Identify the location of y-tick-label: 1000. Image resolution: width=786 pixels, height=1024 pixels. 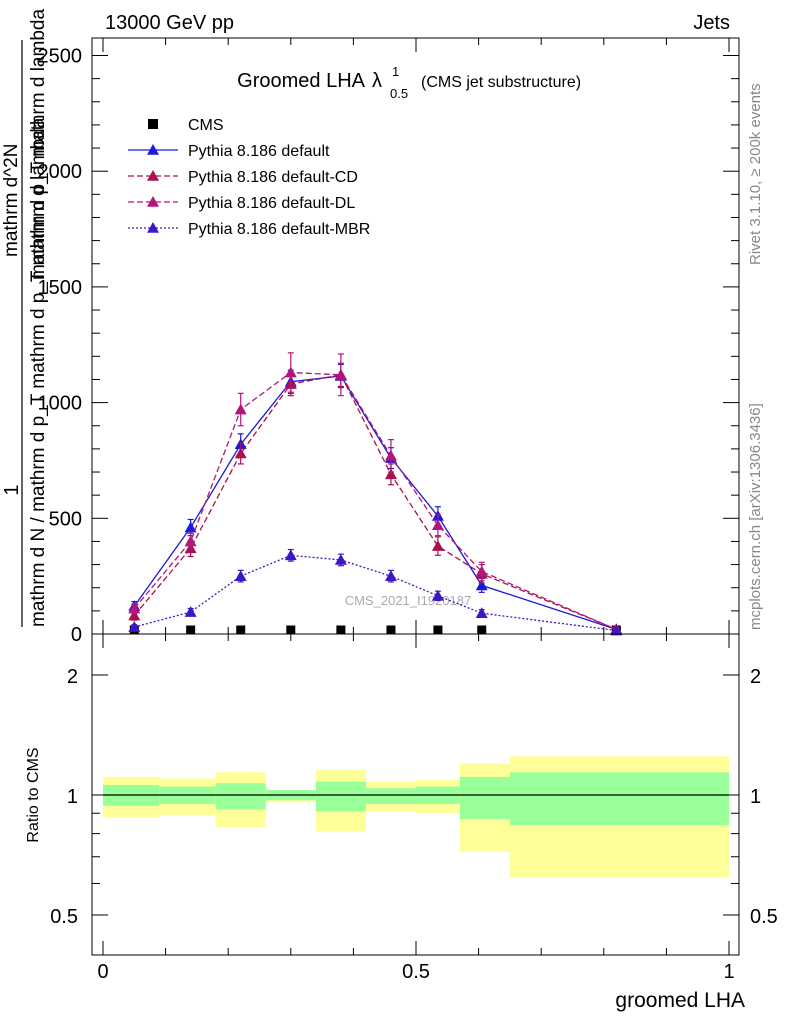
(60, 404).